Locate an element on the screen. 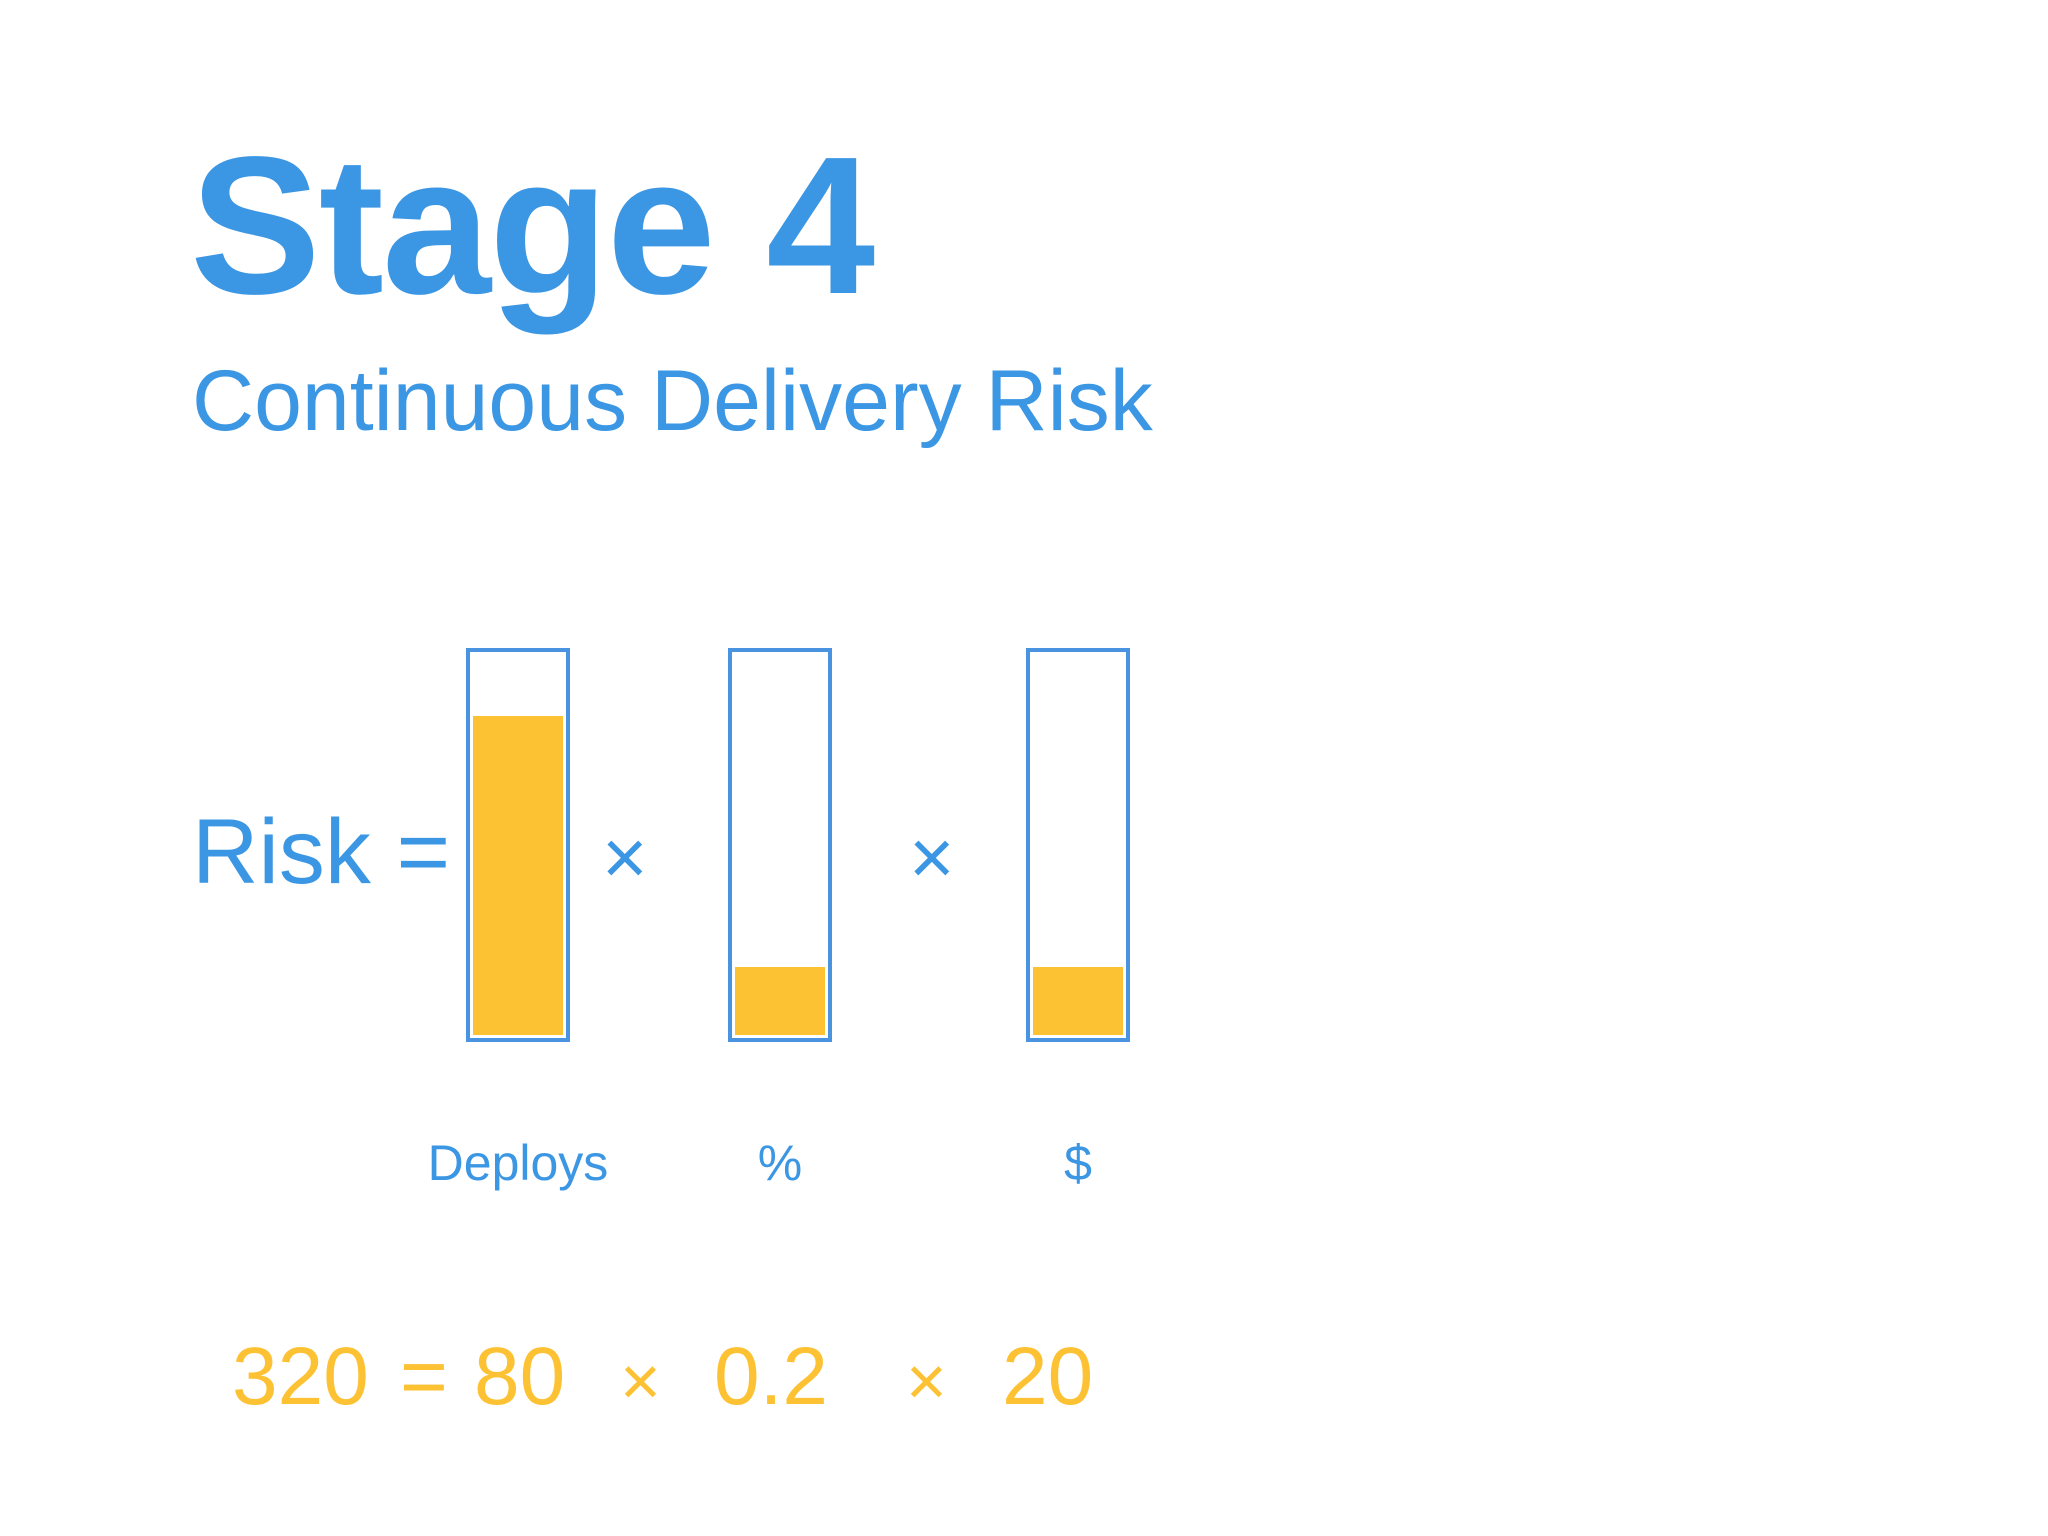 The height and width of the screenshot is (1536, 2048). gauge-cost is located at coordinates (1078, 845).